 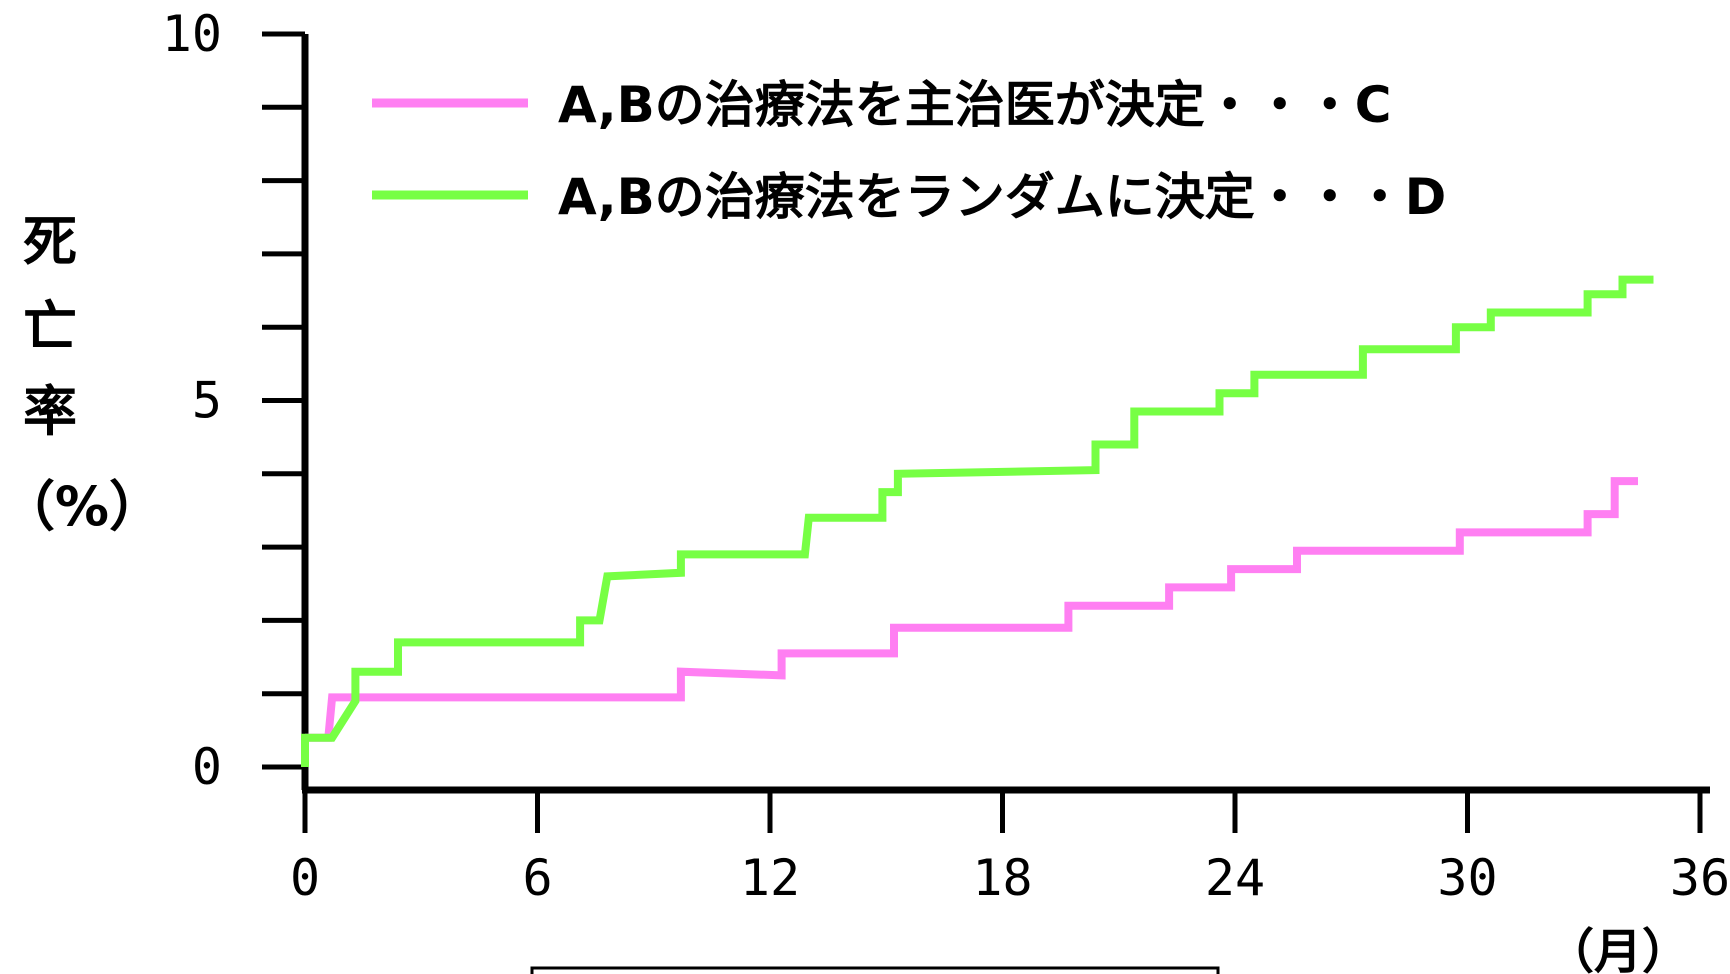 What do you see at coordinates (305, 878) in the screenshot?
I see `x-tick-label: 0` at bounding box center [305, 878].